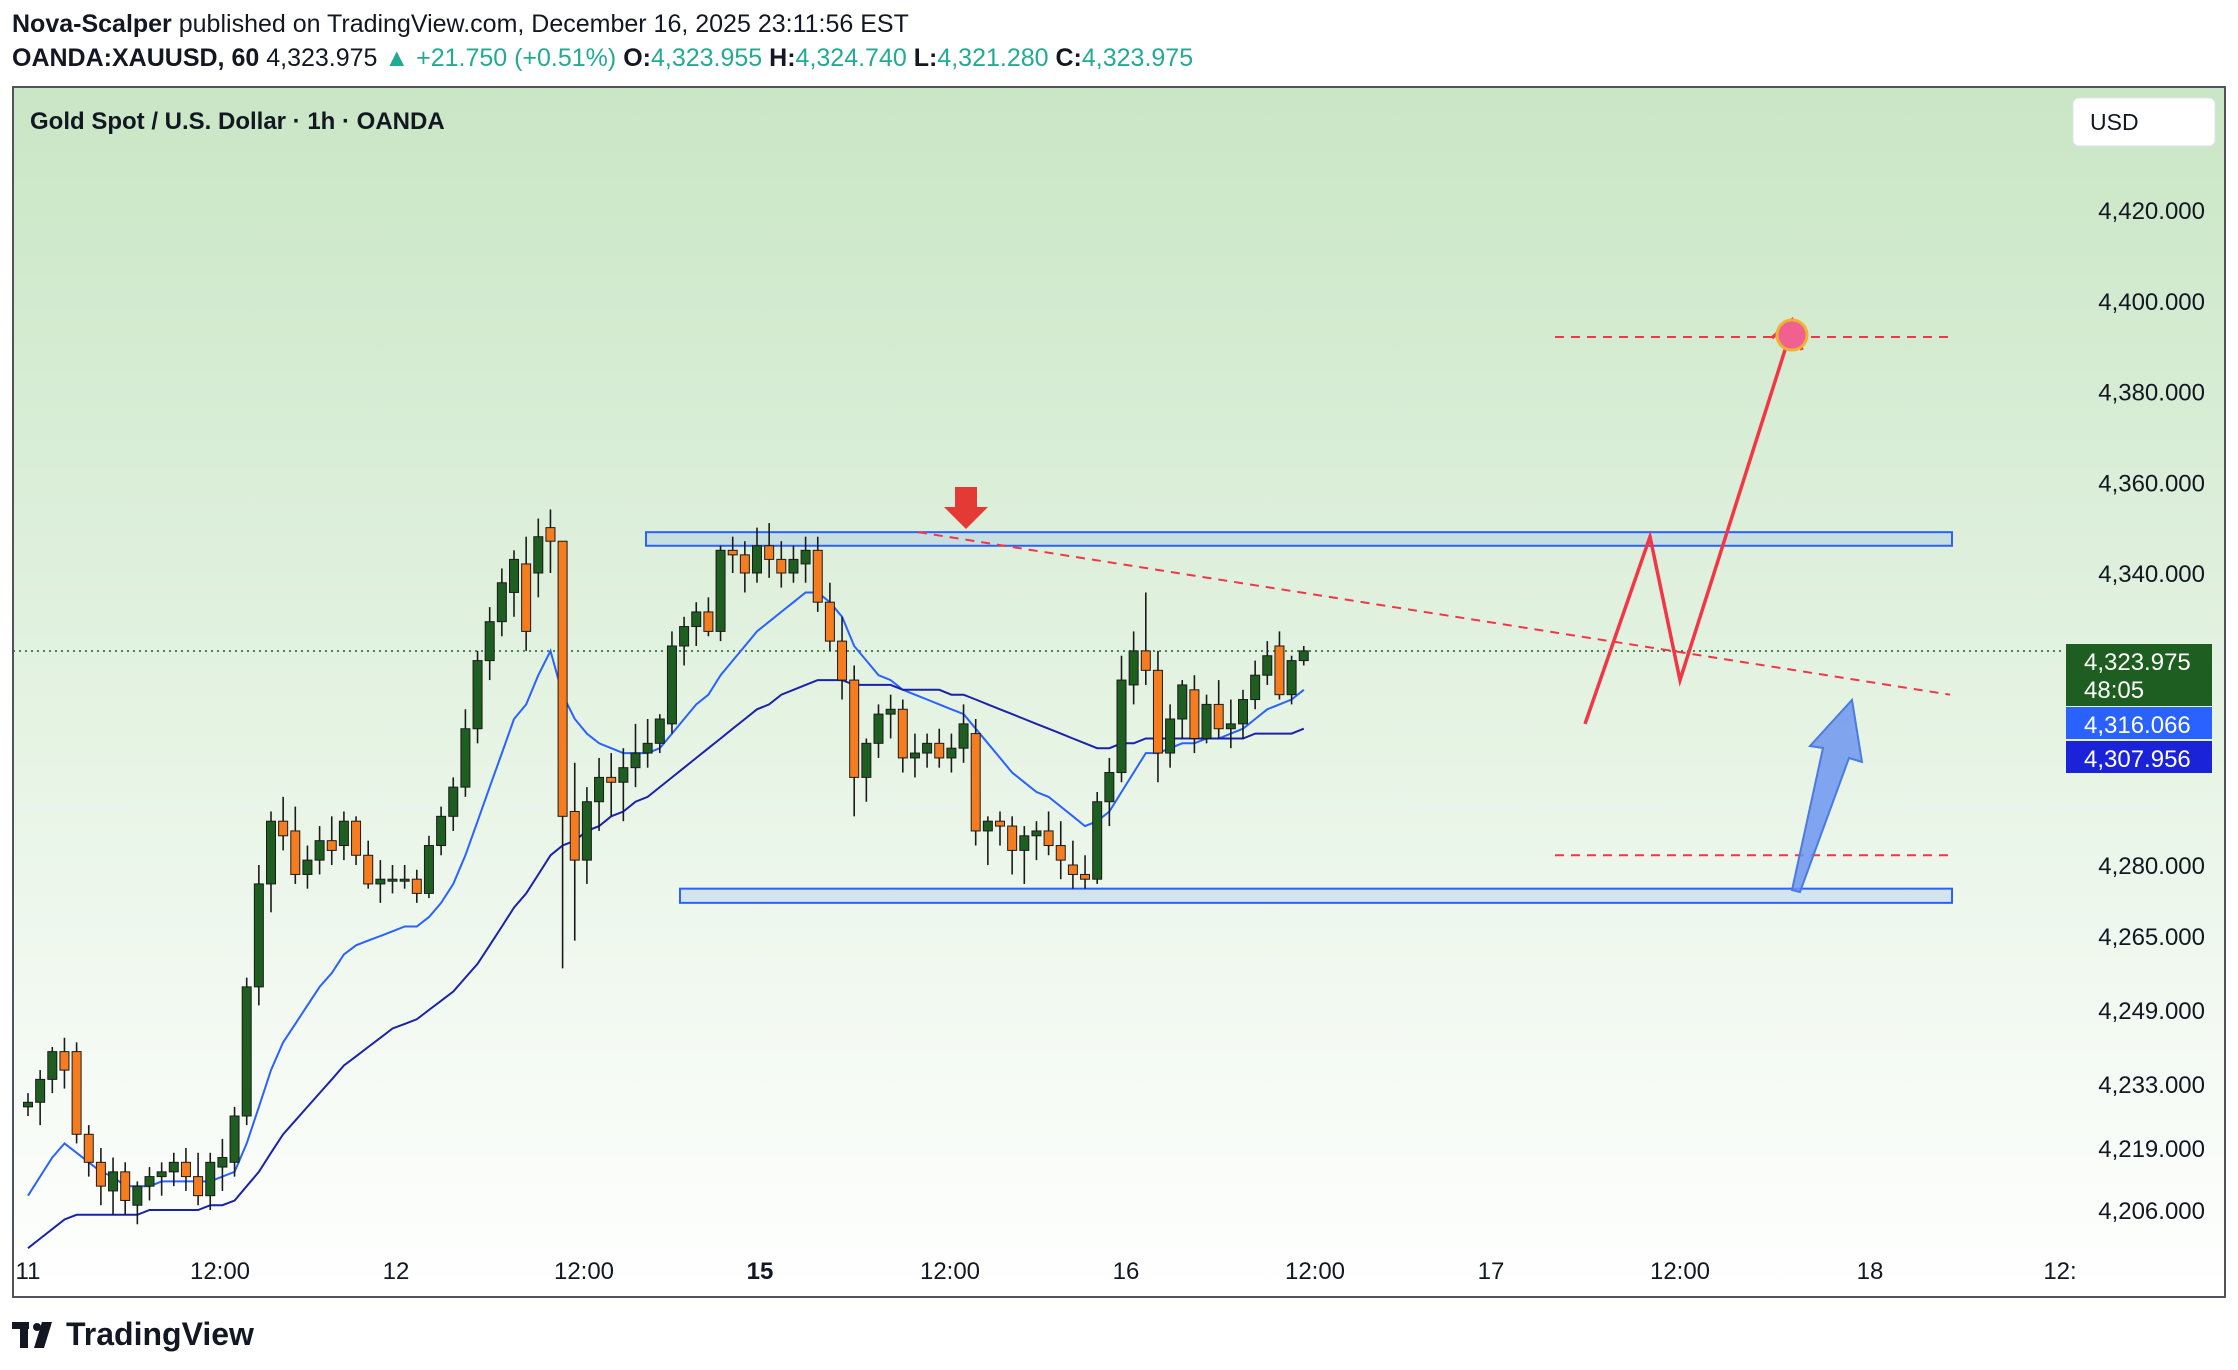 This screenshot has width=2238, height=1370. I want to click on y-tick-label: 4,280.000, so click(2151, 866).